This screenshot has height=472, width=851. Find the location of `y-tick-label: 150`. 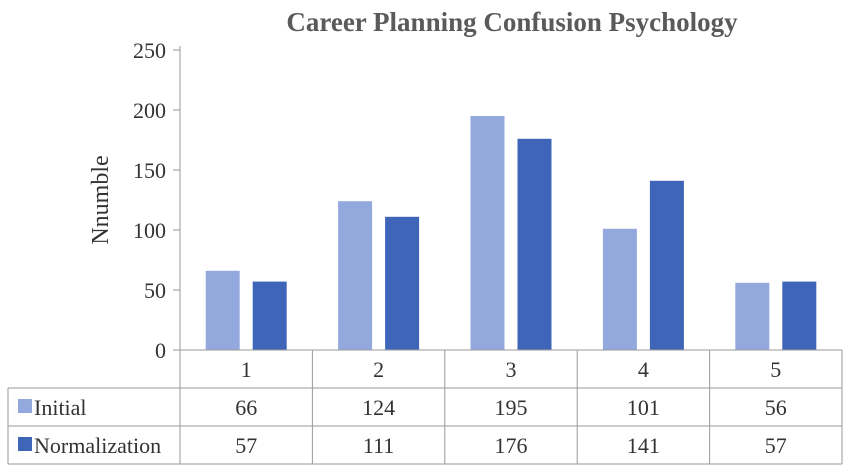

y-tick-label: 150 is located at coordinates (149, 170).